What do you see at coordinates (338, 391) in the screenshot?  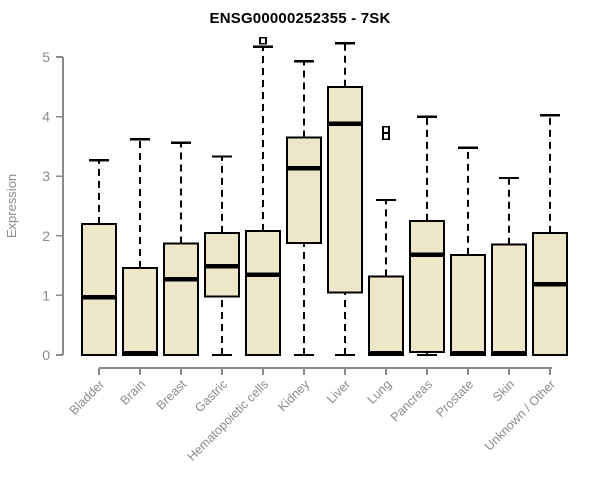 I see `x-tick-label: Liver` at bounding box center [338, 391].